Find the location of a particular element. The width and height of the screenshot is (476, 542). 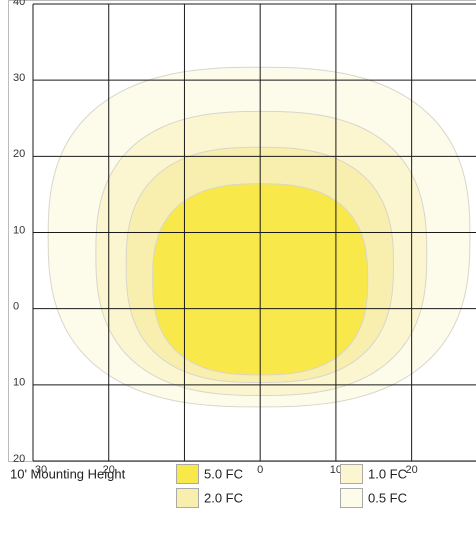

legend-label: 2.0 FC is located at coordinates (223, 497).